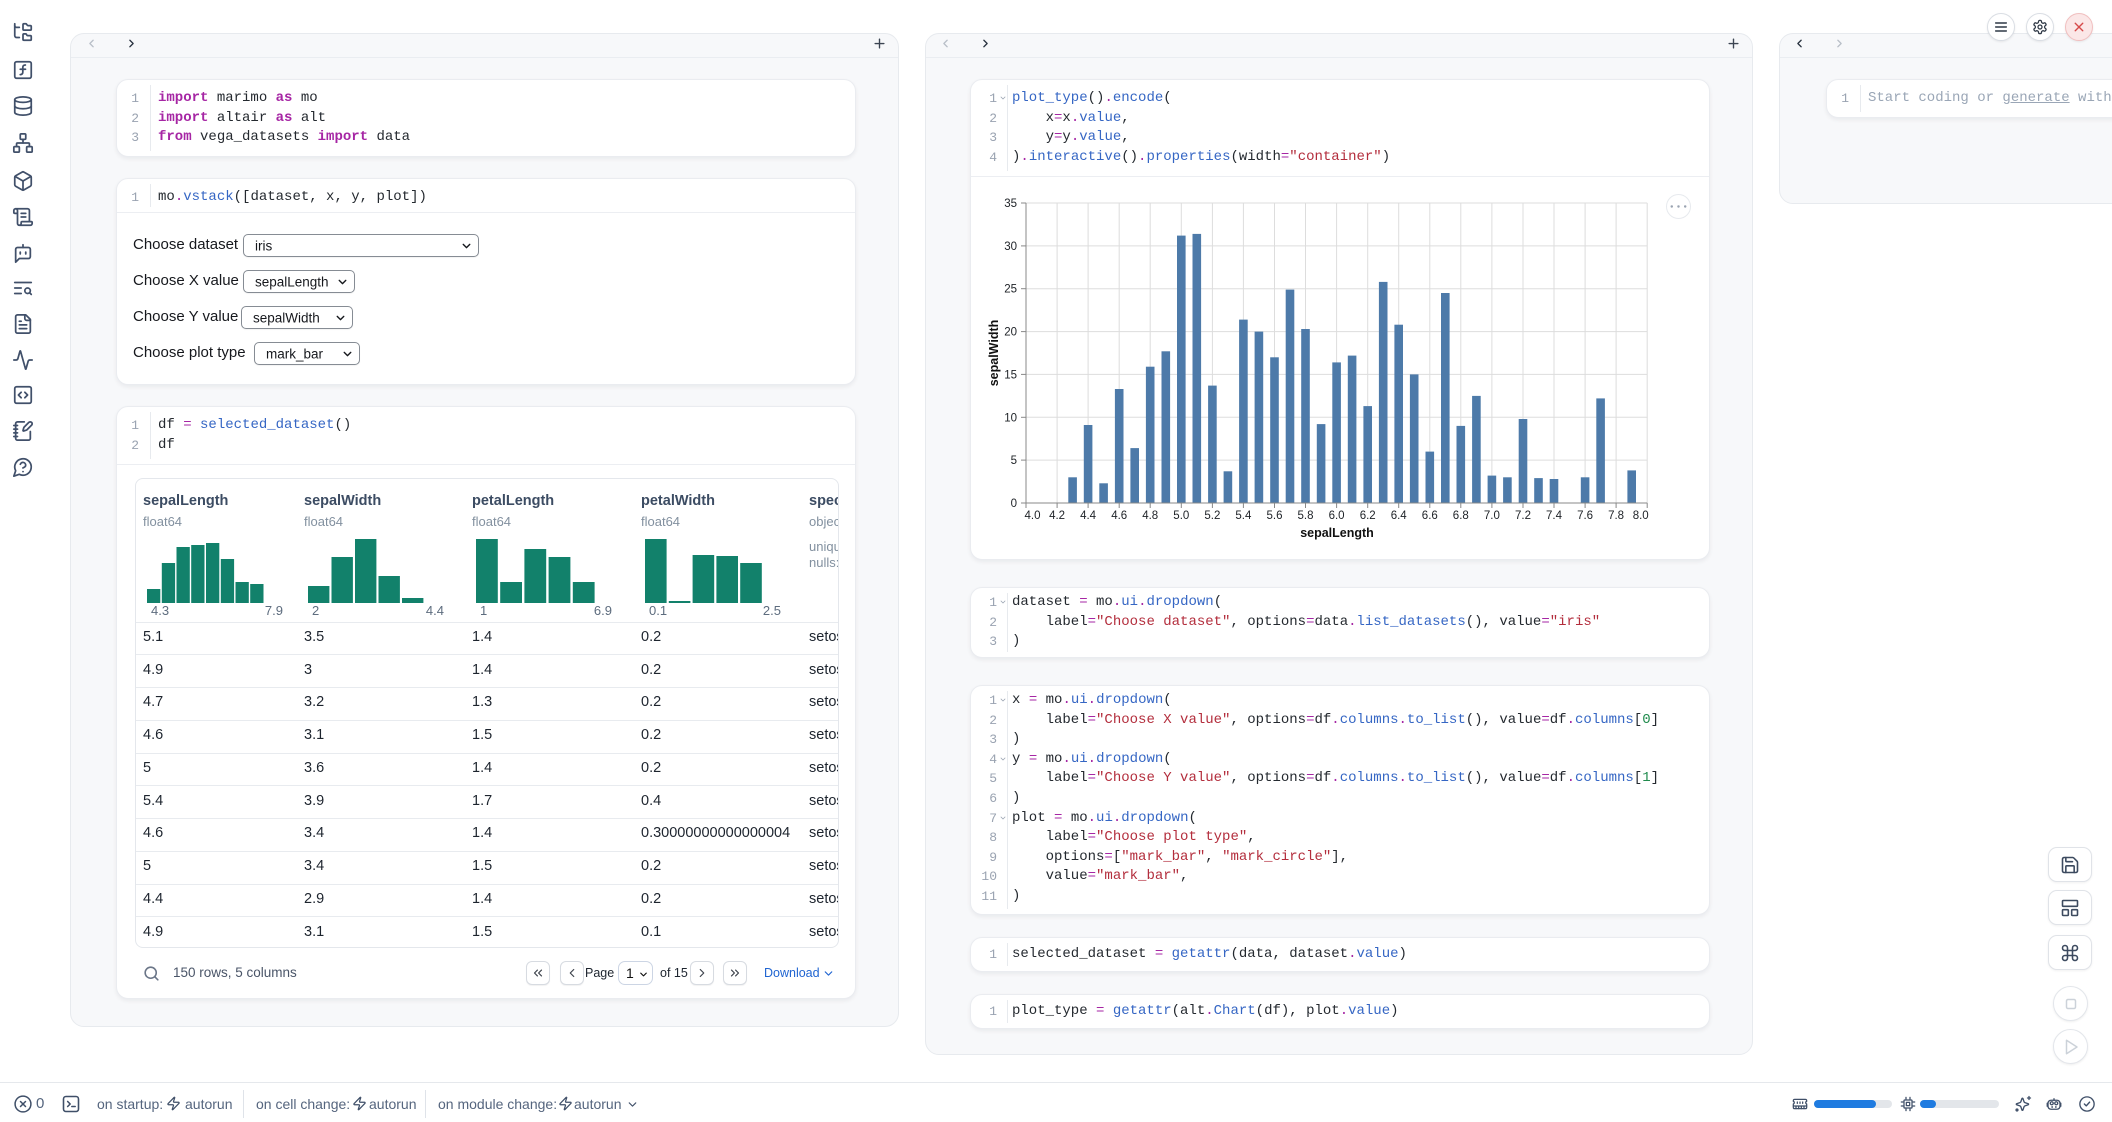 The image size is (2112, 1122). What do you see at coordinates (1337, 516) in the screenshot?
I see `svg-text: 6.0` at bounding box center [1337, 516].